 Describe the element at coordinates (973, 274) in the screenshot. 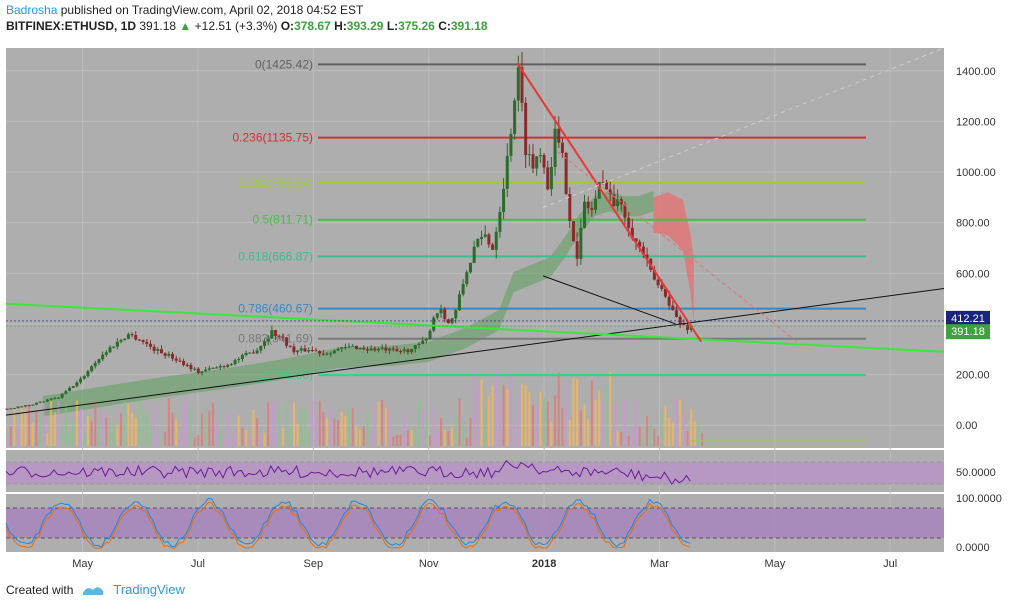

I see `price-axis-label: 600.00` at that location.